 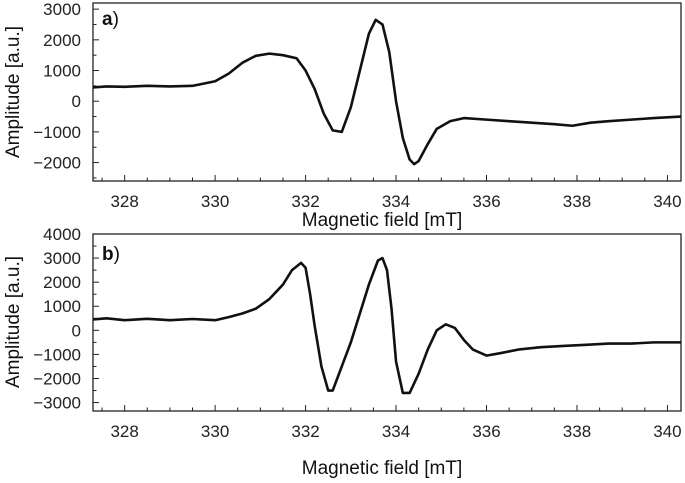 I want to click on x-tick-label: 328, so click(x=124, y=431).